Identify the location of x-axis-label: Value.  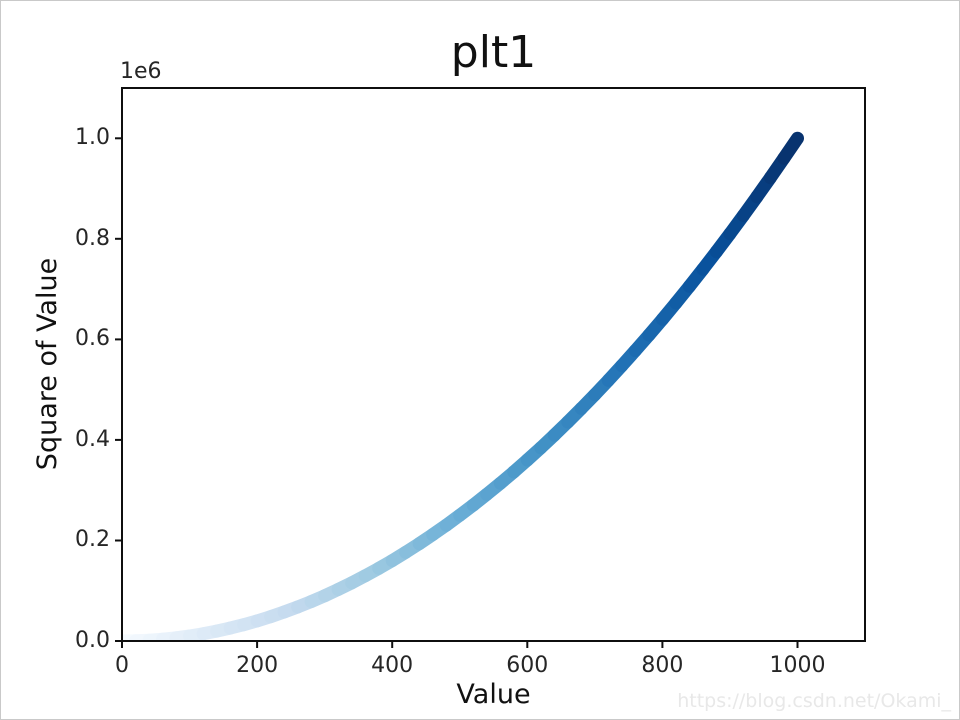
(493, 694).